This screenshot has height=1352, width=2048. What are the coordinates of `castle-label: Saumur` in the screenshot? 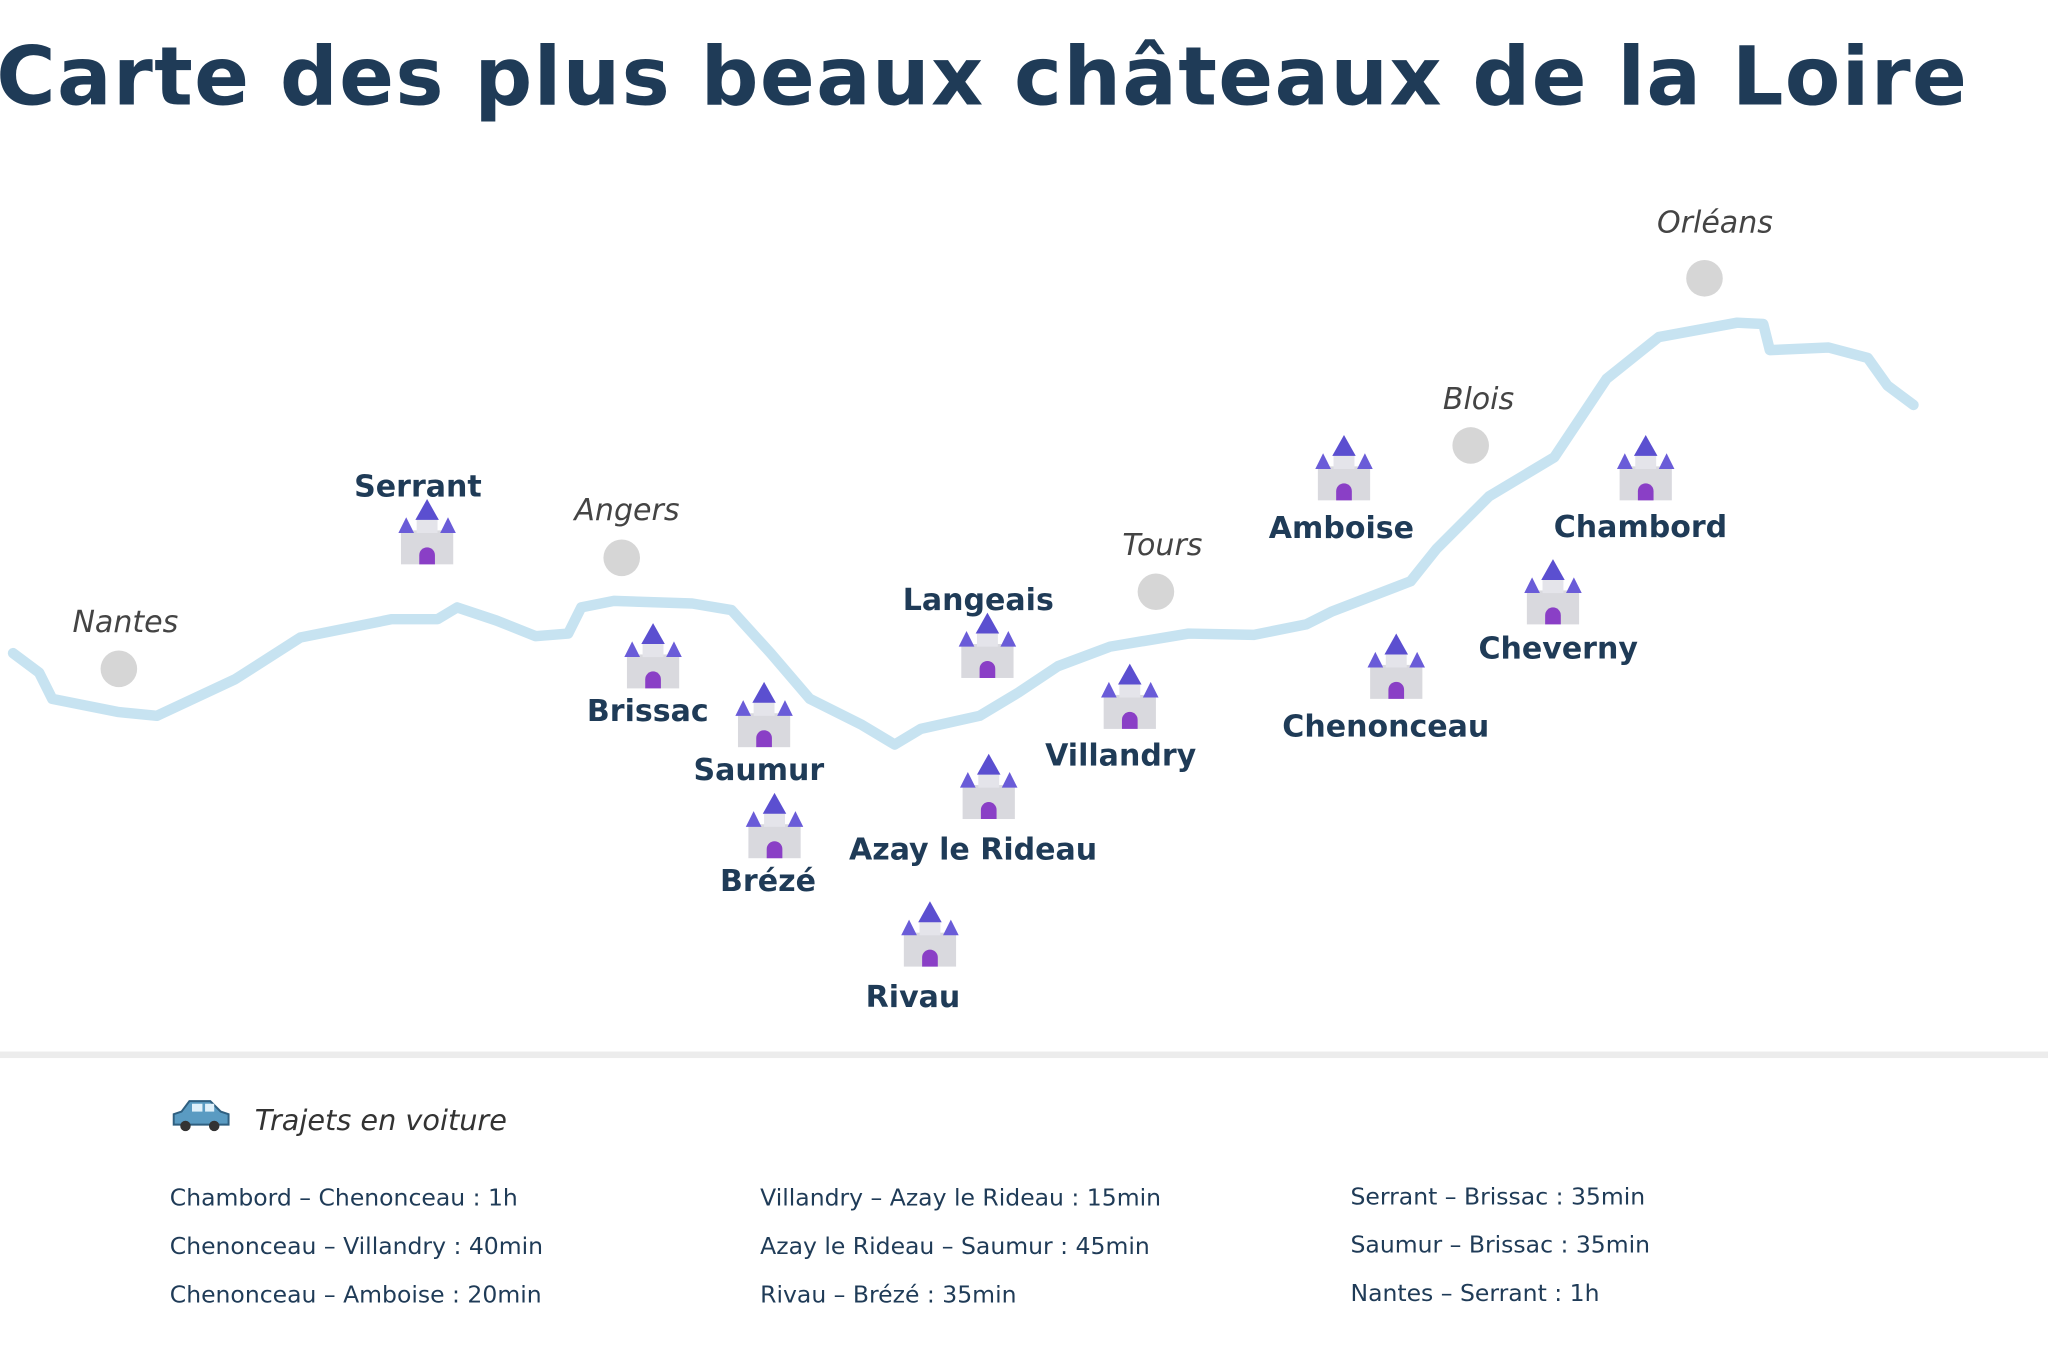 It's located at (758, 770).